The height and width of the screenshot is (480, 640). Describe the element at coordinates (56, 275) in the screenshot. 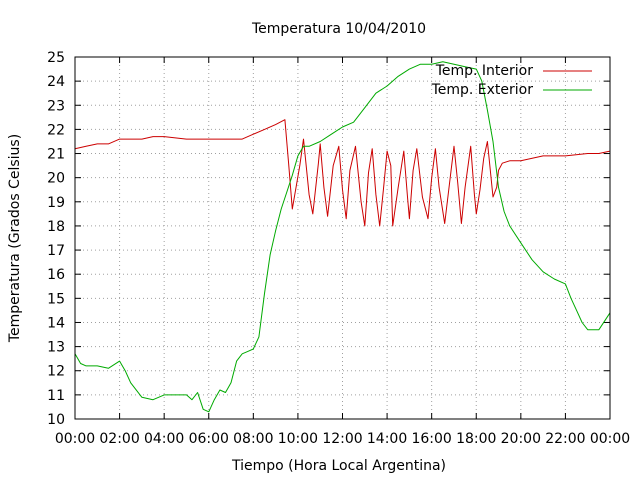

I see `y-tick-label: 16` at that location.